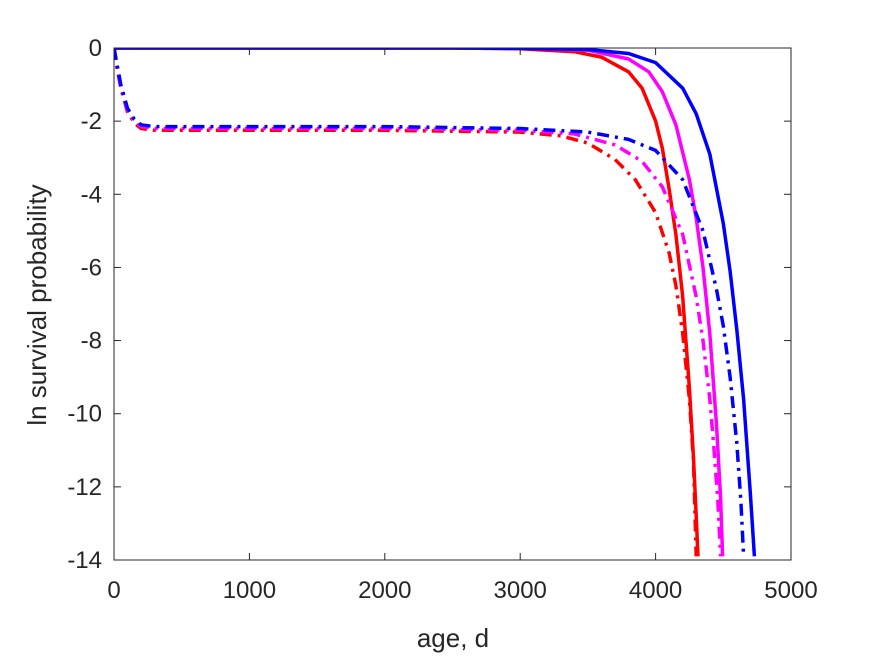 This screenshot has height=656, width=875. Describe the element at coordinates (520, 590) in the screenshot. I see `x-tick-label: 3000` at that location.